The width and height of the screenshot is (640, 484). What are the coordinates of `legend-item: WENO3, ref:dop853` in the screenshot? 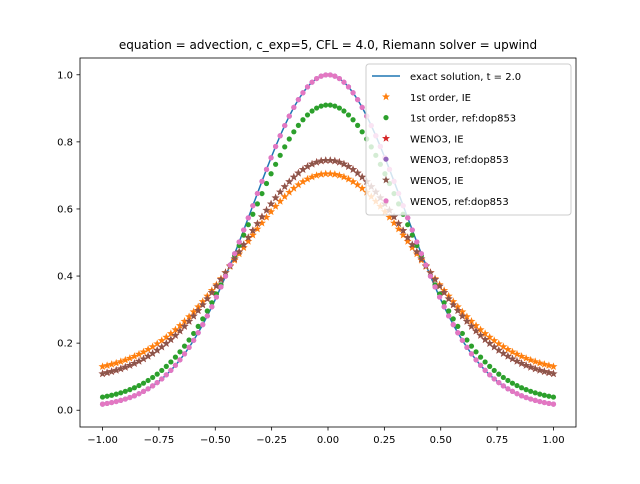 It's located at (446, 160).